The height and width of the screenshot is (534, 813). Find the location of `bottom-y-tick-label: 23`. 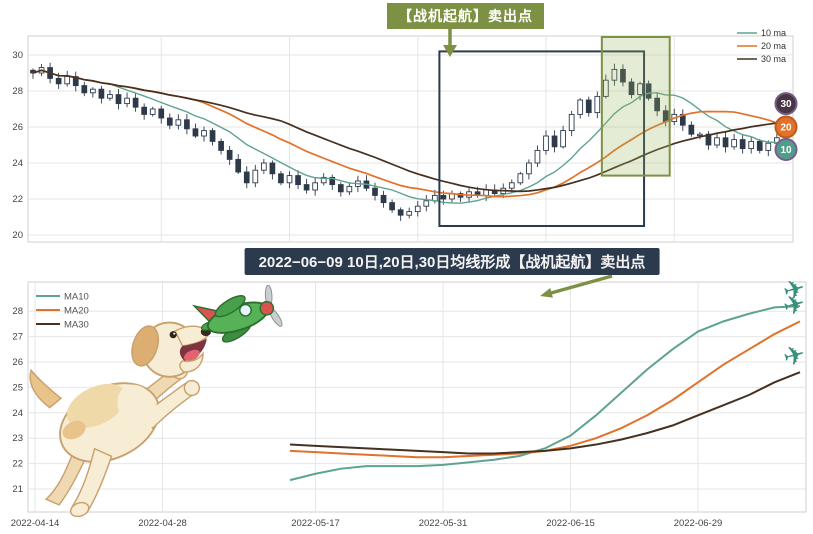

bottom-y-tick-label: 23 is located at coordinates (17, 438).